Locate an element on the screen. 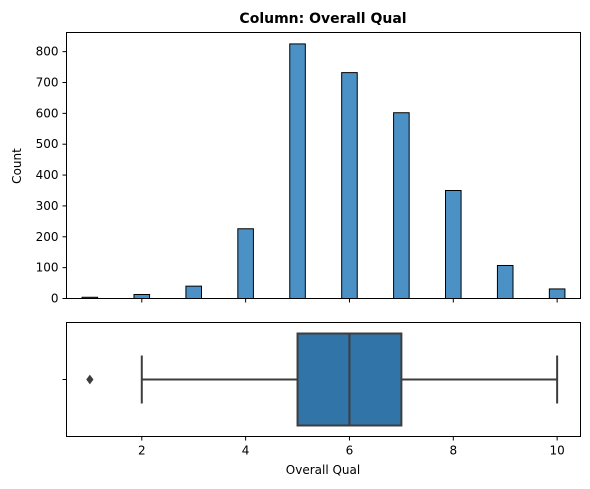 The image size is (590, 489). x-tick-label: 8 is located at coordinates (453, 451).